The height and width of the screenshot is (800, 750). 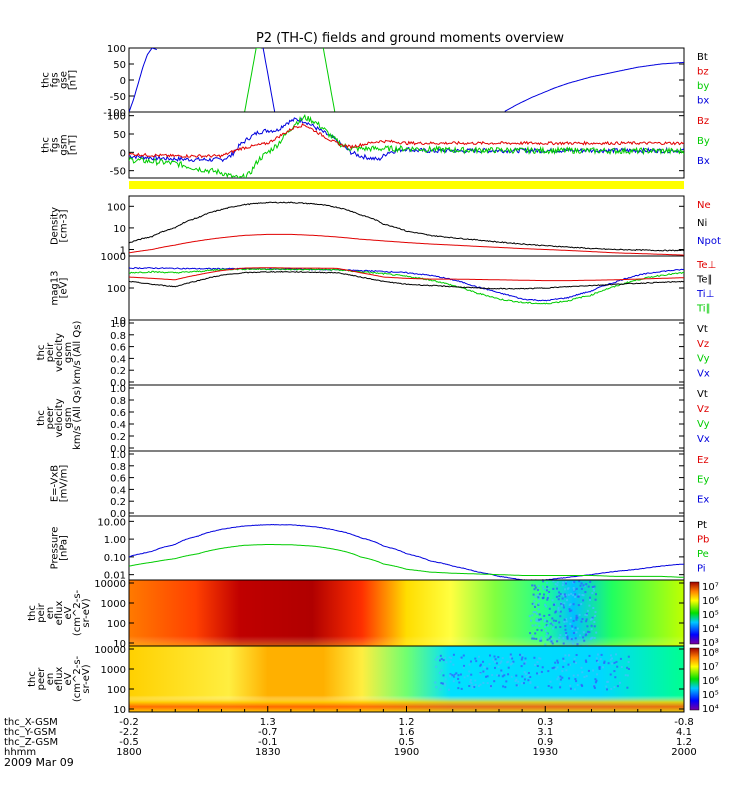 I want to click on legend-item: Npot, so click(x=709, y=241).